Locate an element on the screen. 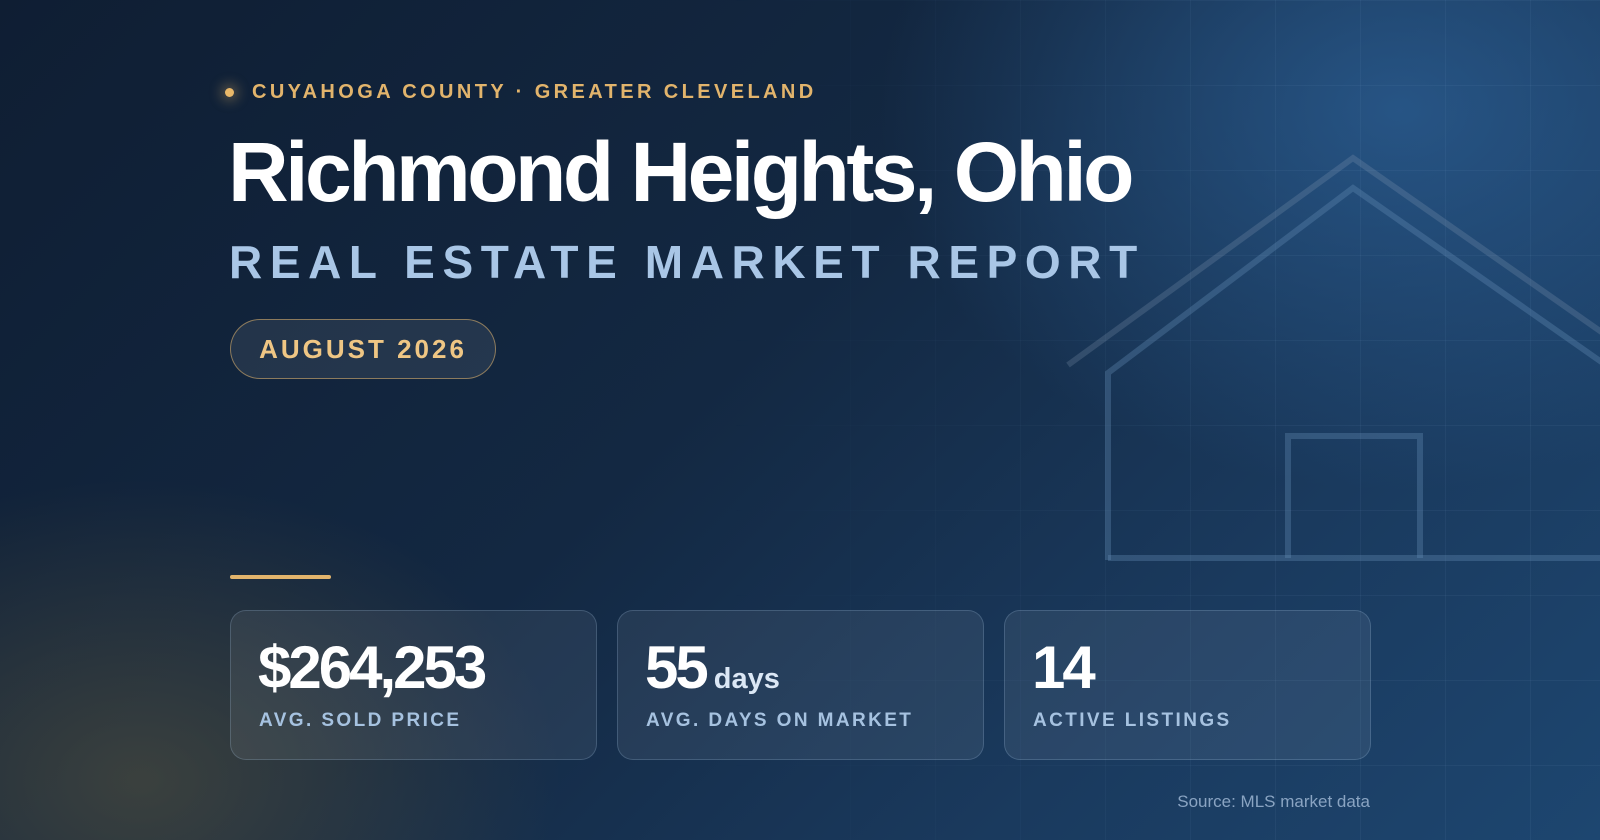  stat-label: AVG. SOLD PRICE is located at coordinates (360, 720).